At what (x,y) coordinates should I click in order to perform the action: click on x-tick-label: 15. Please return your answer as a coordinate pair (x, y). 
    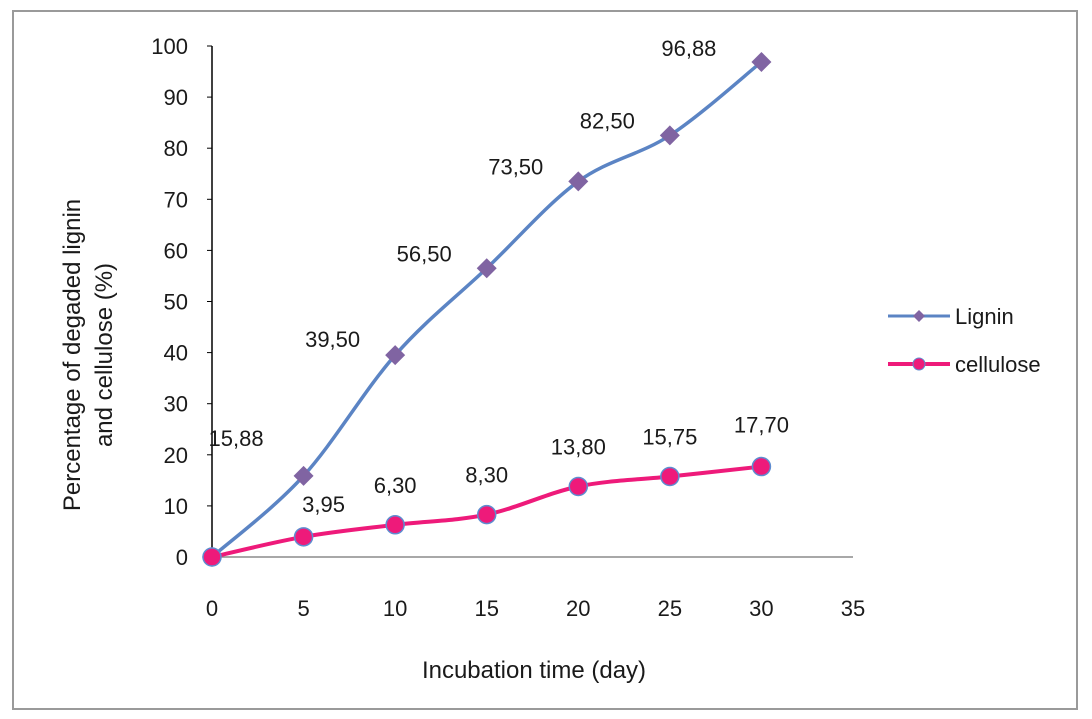
    Looking at the image, I should click on (486, 608).